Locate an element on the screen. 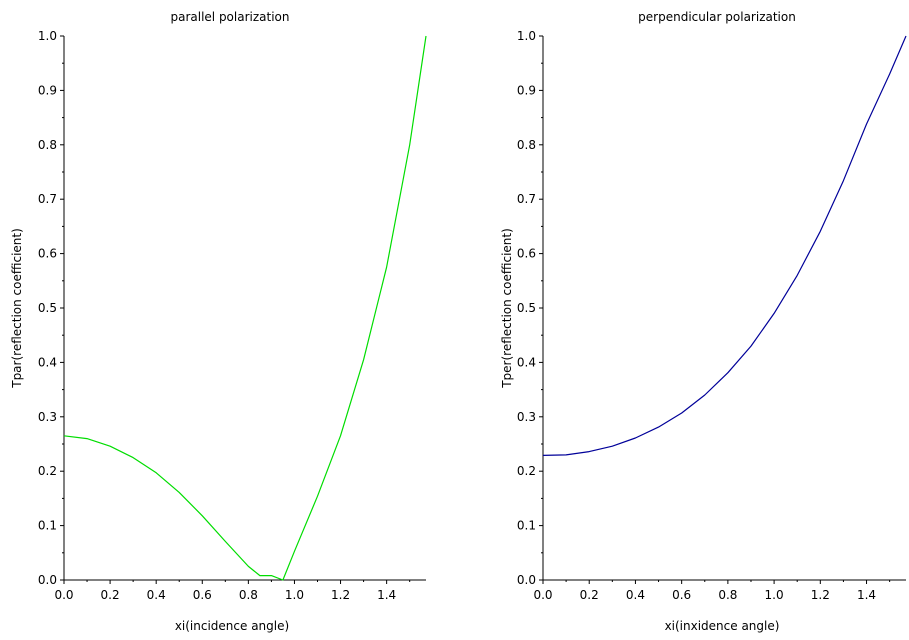 The image size is (909, 640). y-axis-label: Tper(reflection coefficient) is located at coordinates (507, 308).